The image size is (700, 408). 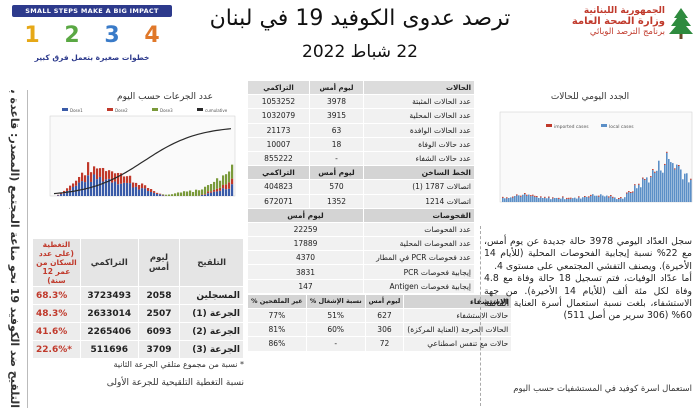 I want to click on vac-label: الجرعة (1), so click(x=211, y=313).